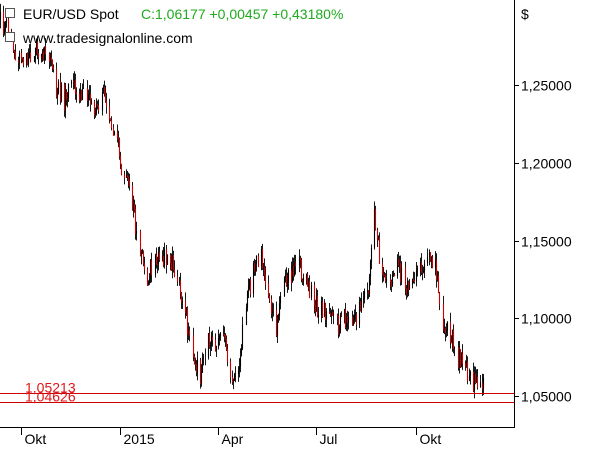 The image size is (595, 450). I want to click on currency-label: $, so click(525, 14).